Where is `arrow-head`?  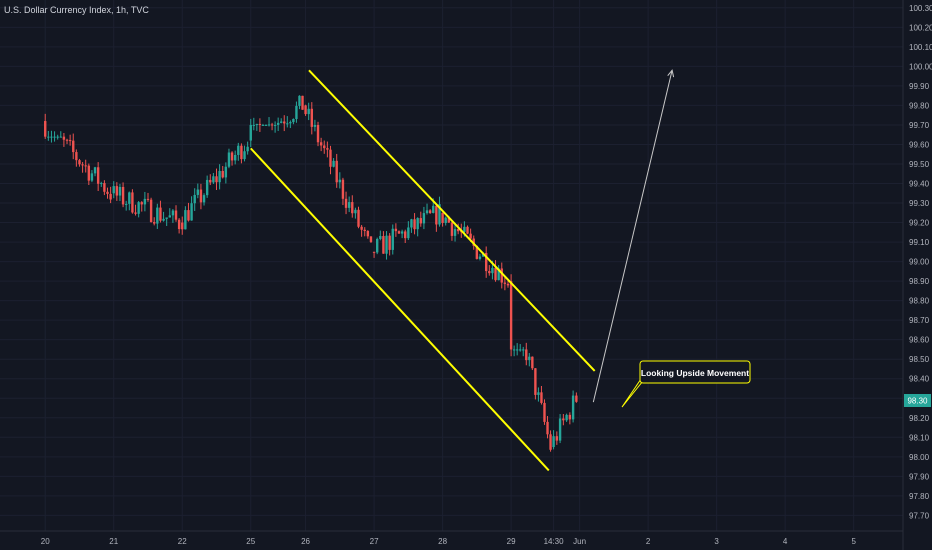
arrow-head is located at coordinates (671, 73).